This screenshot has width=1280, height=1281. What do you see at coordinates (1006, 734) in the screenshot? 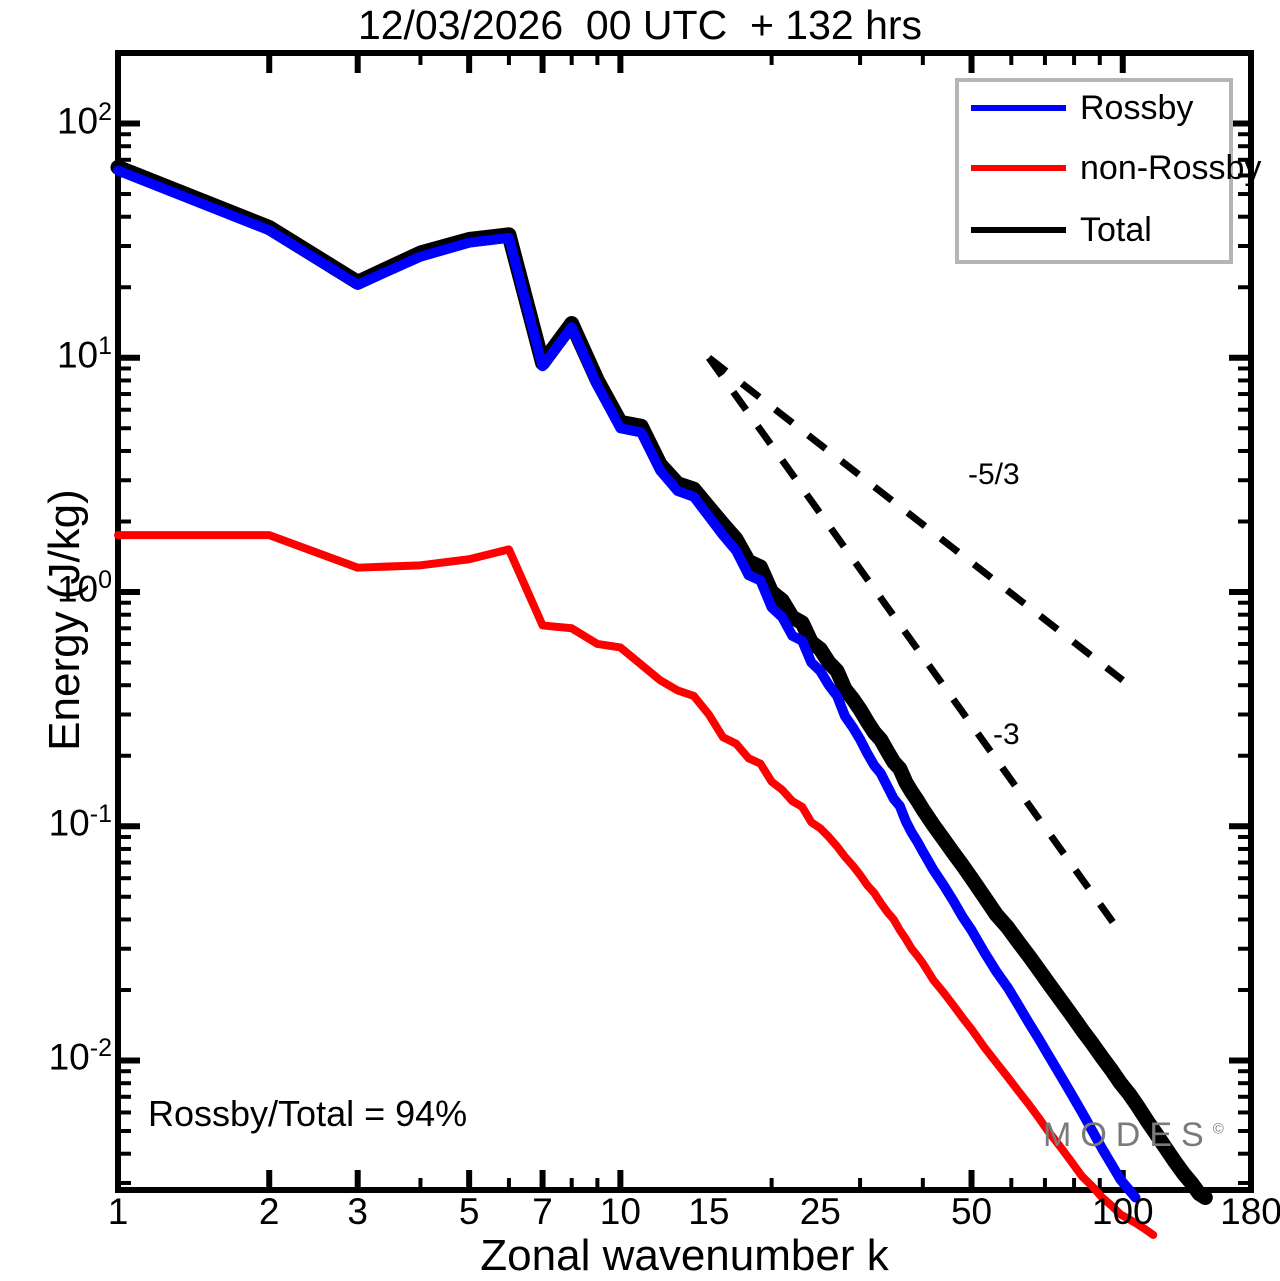
I see `slope-label-minus-three: -3` at bounding box center [1006, 734].